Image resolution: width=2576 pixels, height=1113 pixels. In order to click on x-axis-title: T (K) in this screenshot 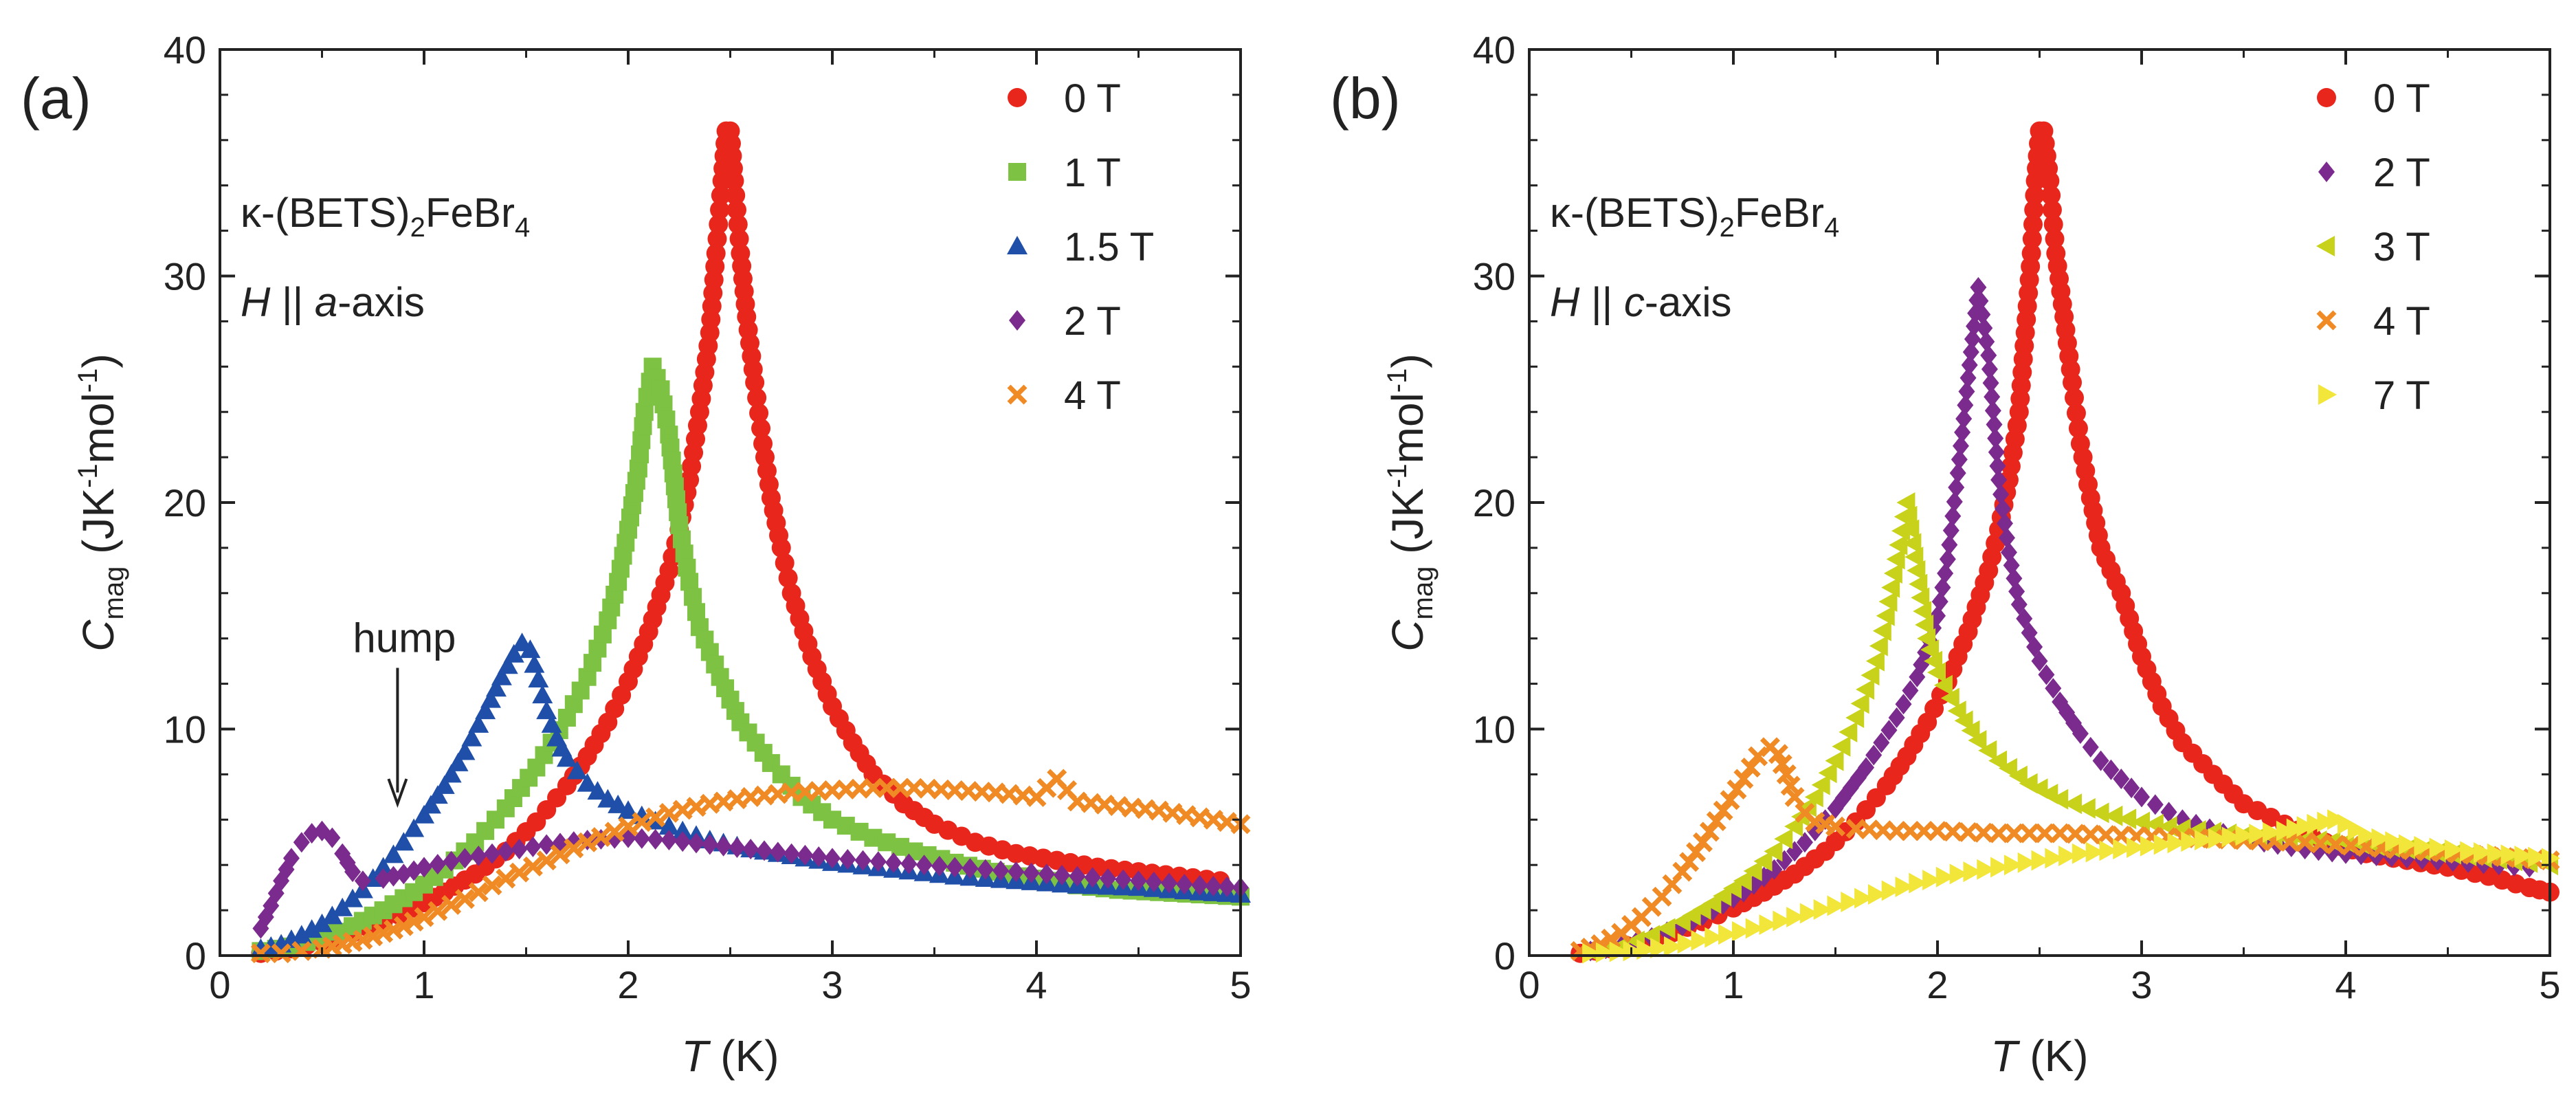, I will do `click(2039, 1056)`.